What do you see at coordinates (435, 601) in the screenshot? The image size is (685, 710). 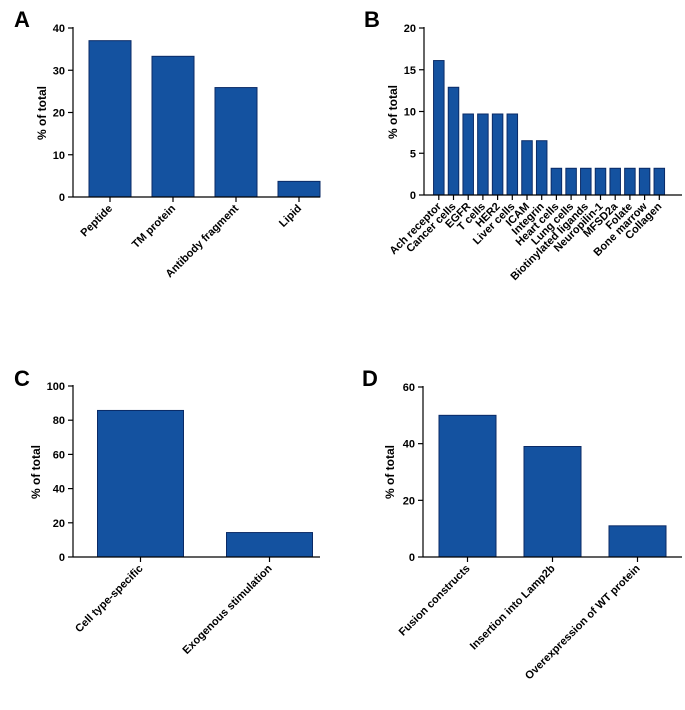 I see `x-tick-label: Fusion constructs` at bounding box center [435, 601].